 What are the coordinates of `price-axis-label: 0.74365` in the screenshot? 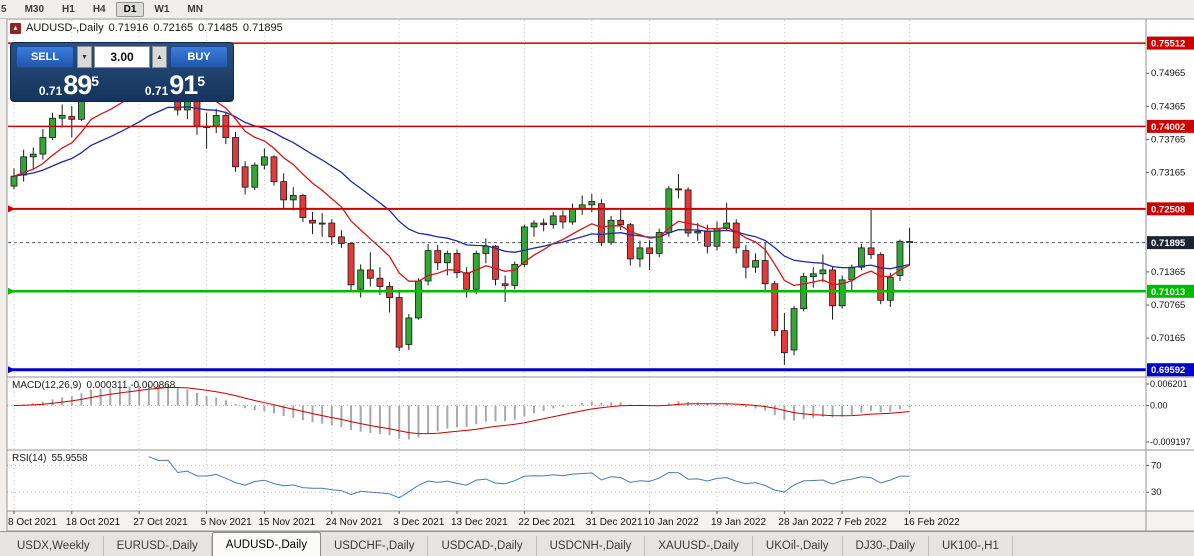 It's located at (1168, 106).